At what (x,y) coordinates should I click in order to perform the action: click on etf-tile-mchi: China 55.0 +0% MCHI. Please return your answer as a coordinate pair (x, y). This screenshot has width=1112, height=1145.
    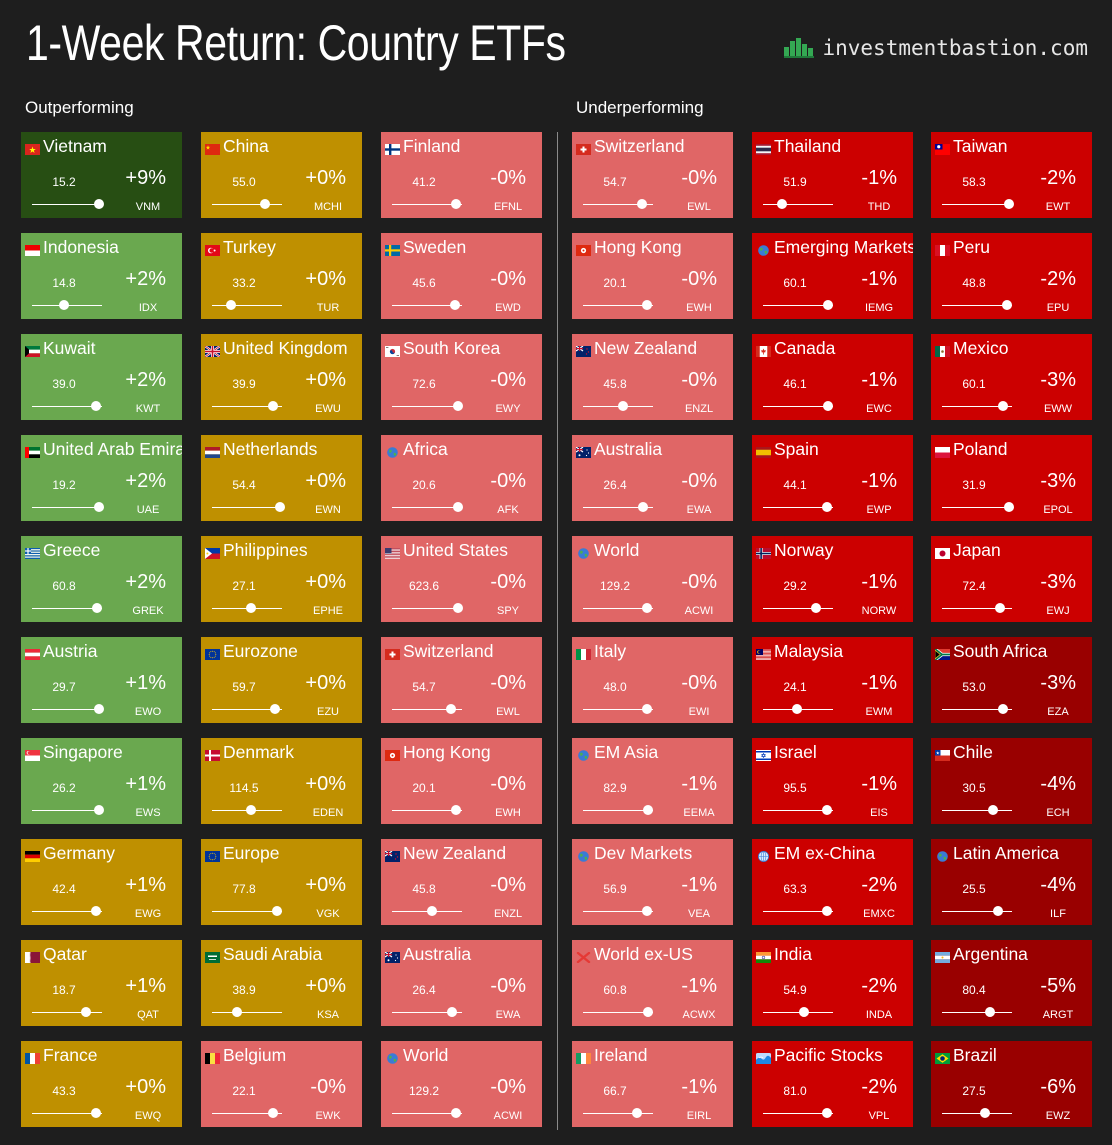
    Looking at the image, I should click on (281, 175).